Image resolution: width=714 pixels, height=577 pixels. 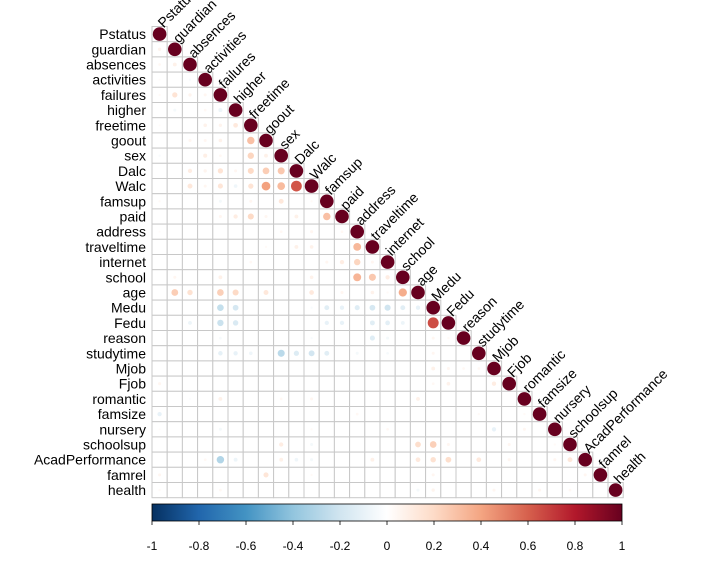 I want to click on colorbar-tick-label: 0, so click(x=387, y=546).